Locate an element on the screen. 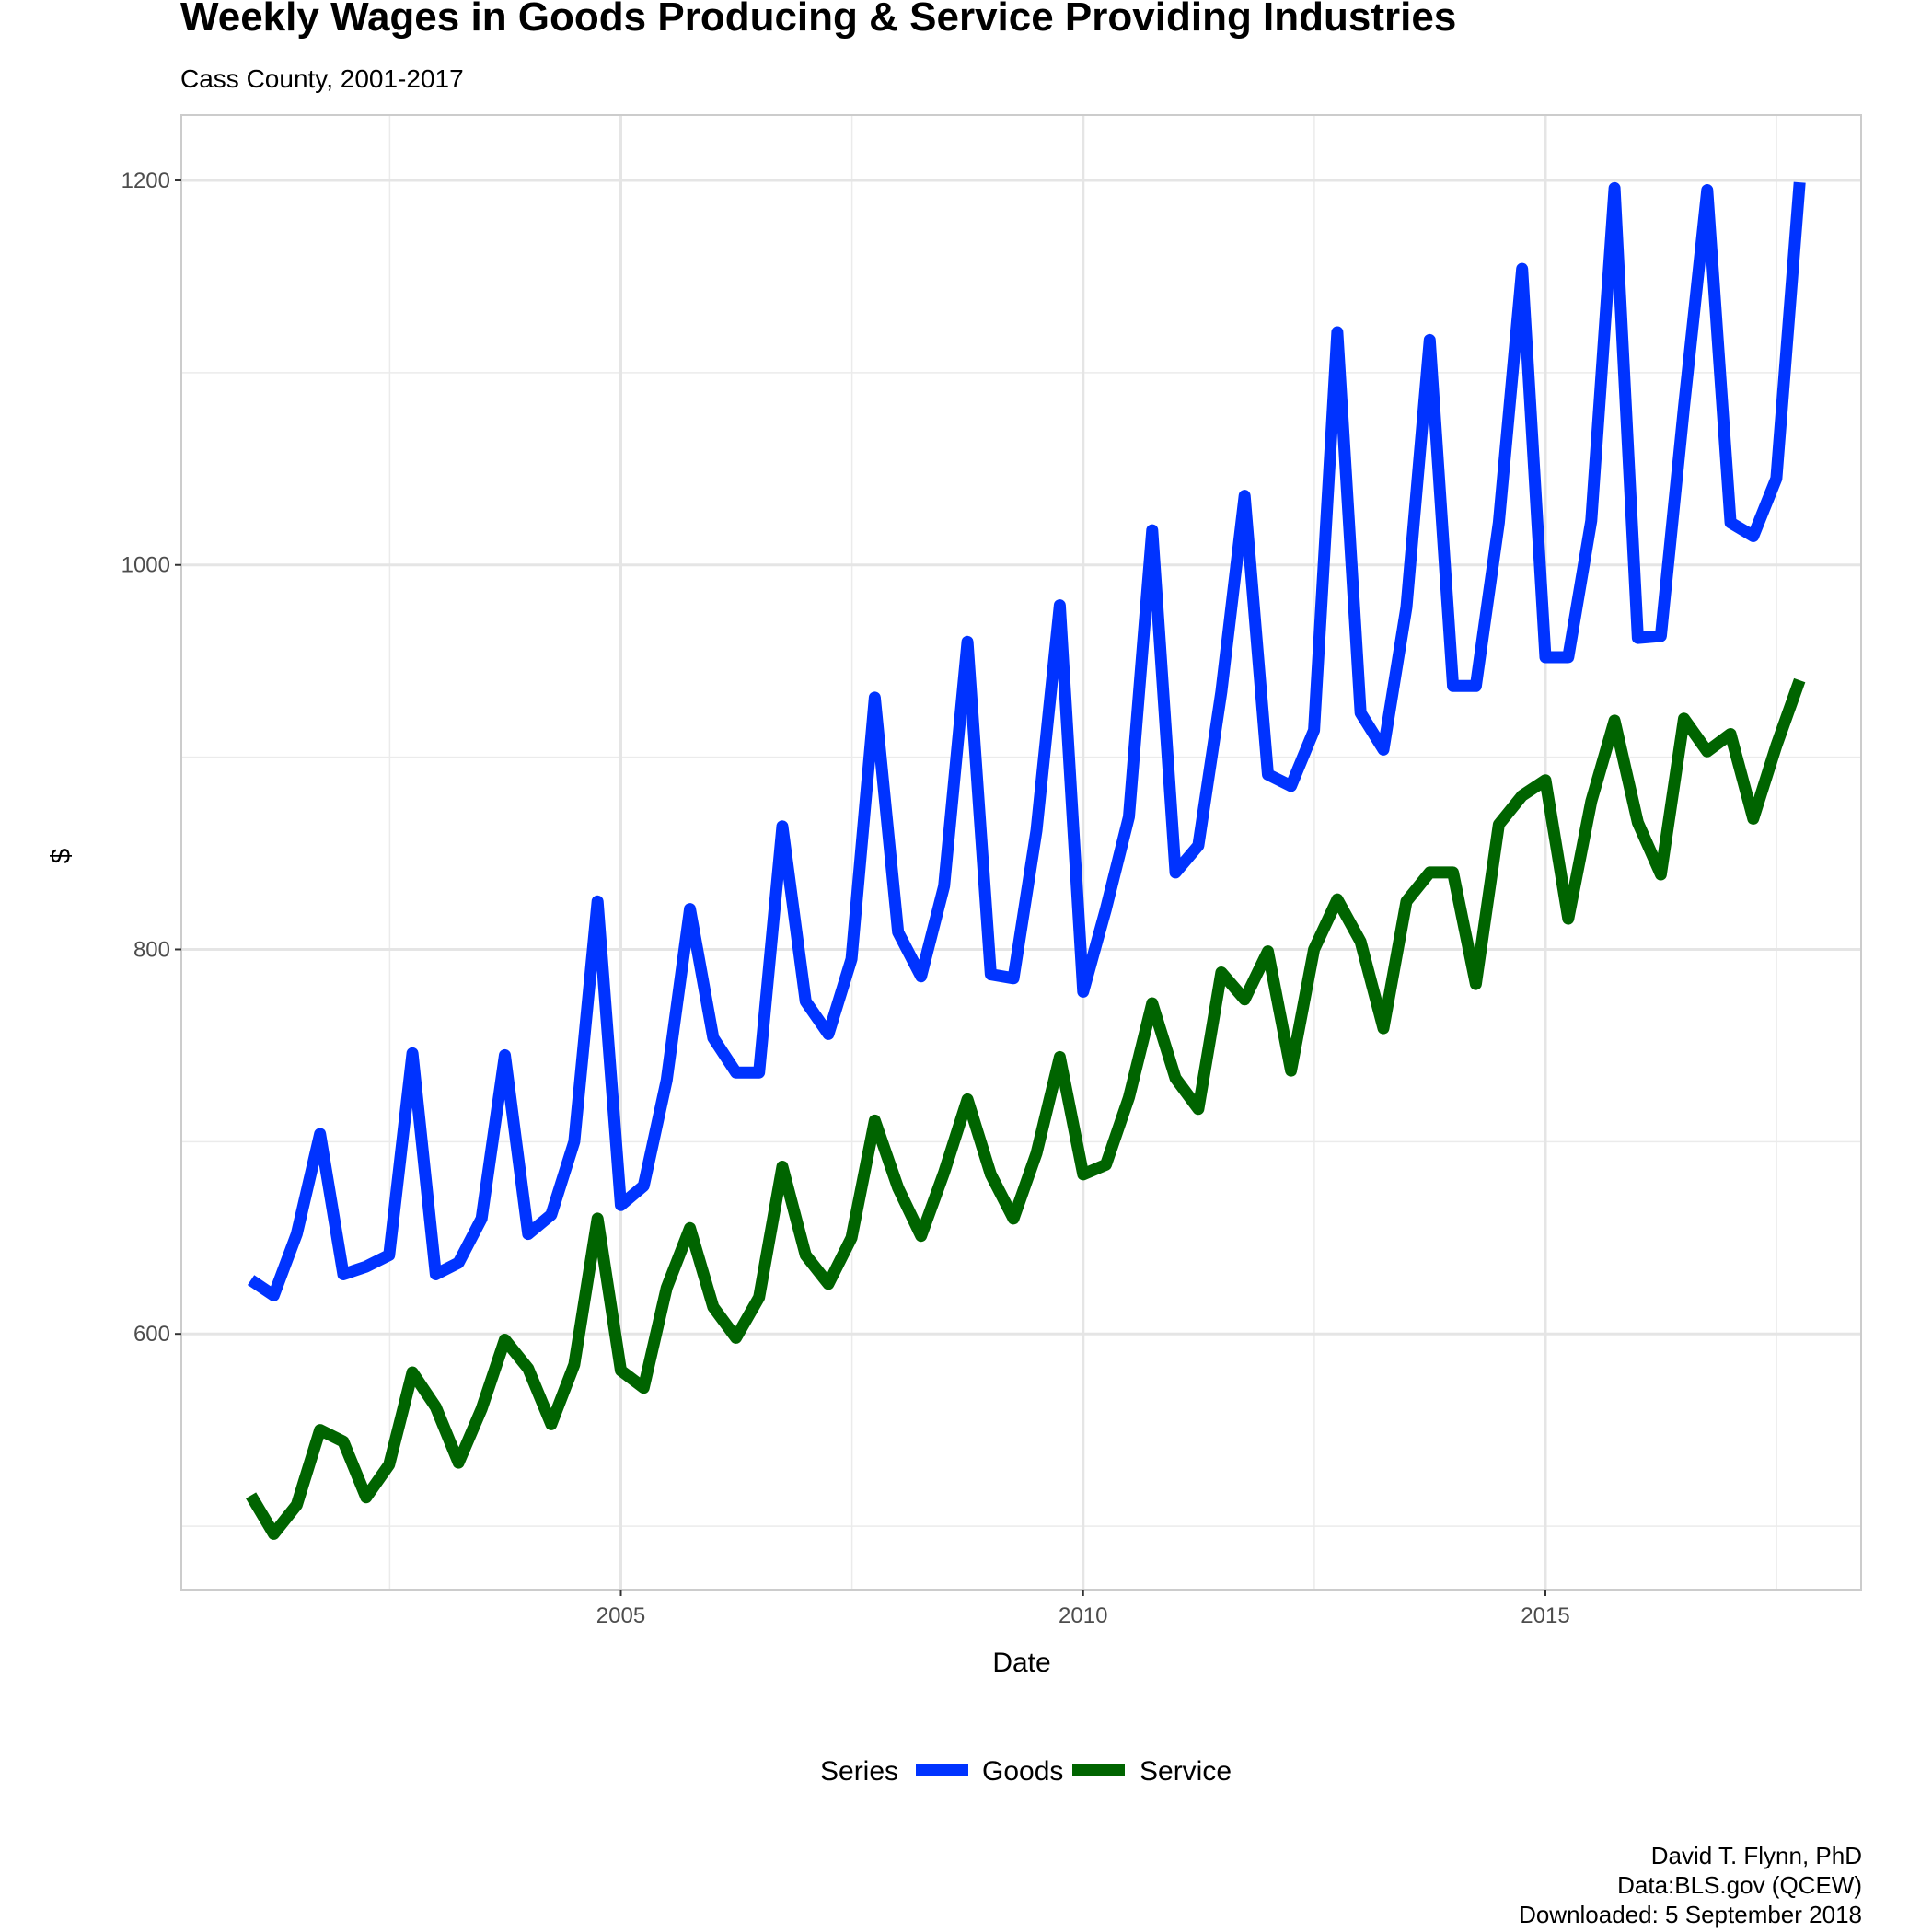 This screenshot has height=1932, width=1932. y-tick-label: 1000 is located at coordinates (145, 566).